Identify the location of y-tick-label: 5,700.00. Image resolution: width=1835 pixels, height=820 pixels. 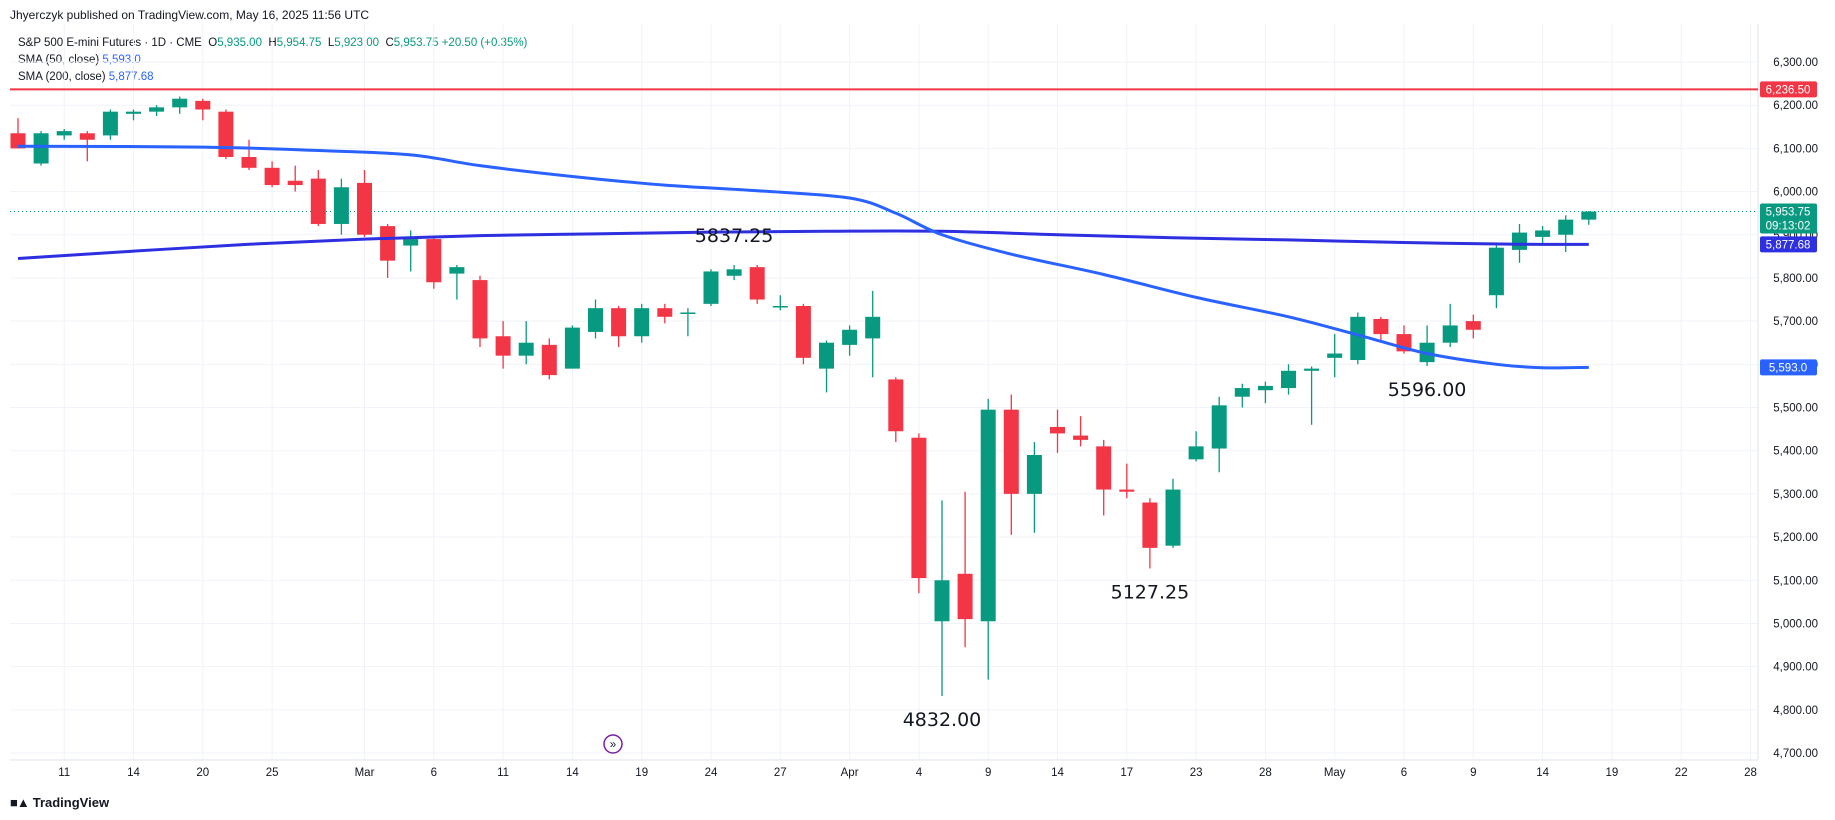
(1795, 322).